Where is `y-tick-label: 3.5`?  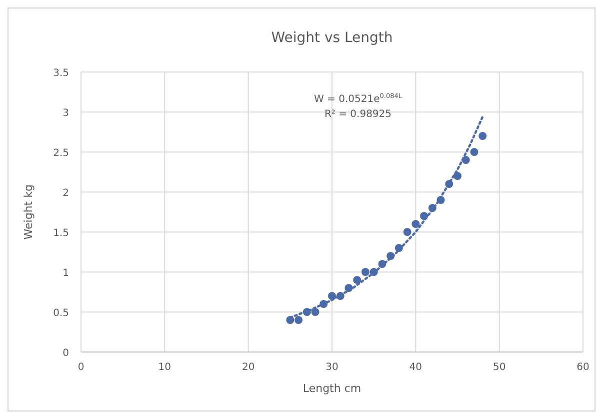 y-tick-label: 3.5 is located at coordinates (61, 73).